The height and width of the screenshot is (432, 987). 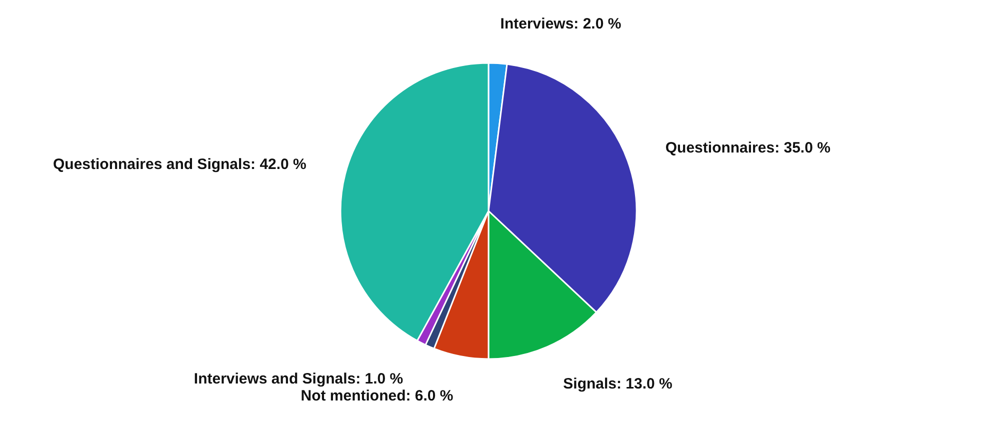 What do you see at coordinates (747, 147) in the screenshot?
I see `slice-label: Questionnaires: 35.0 %` at bounding box center [747, 147].